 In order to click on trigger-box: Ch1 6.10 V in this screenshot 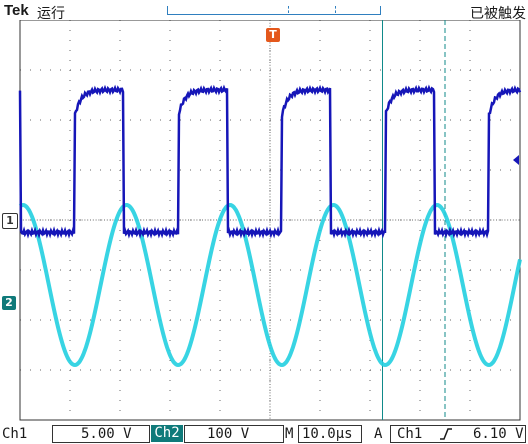, I will do `click(458, 434)`.